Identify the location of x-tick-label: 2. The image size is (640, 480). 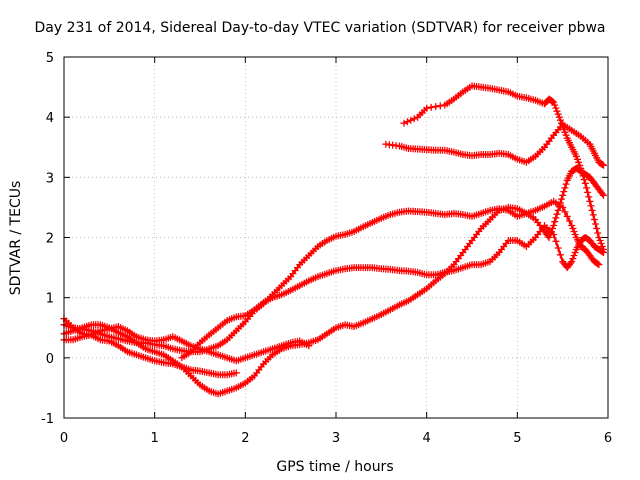
(245, 438).